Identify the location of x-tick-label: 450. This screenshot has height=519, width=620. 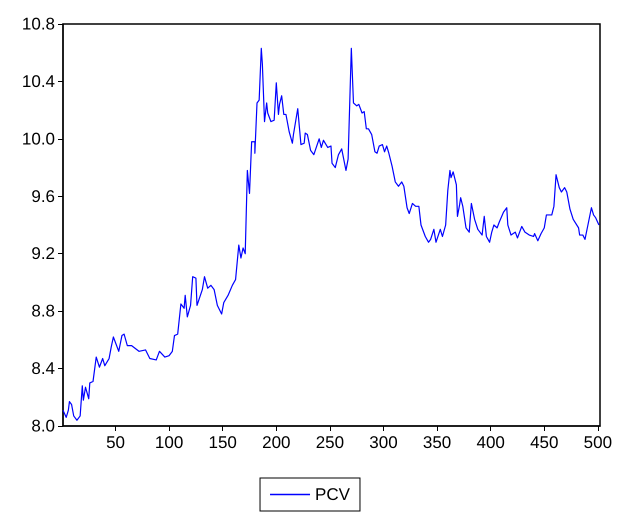
(544, 442).